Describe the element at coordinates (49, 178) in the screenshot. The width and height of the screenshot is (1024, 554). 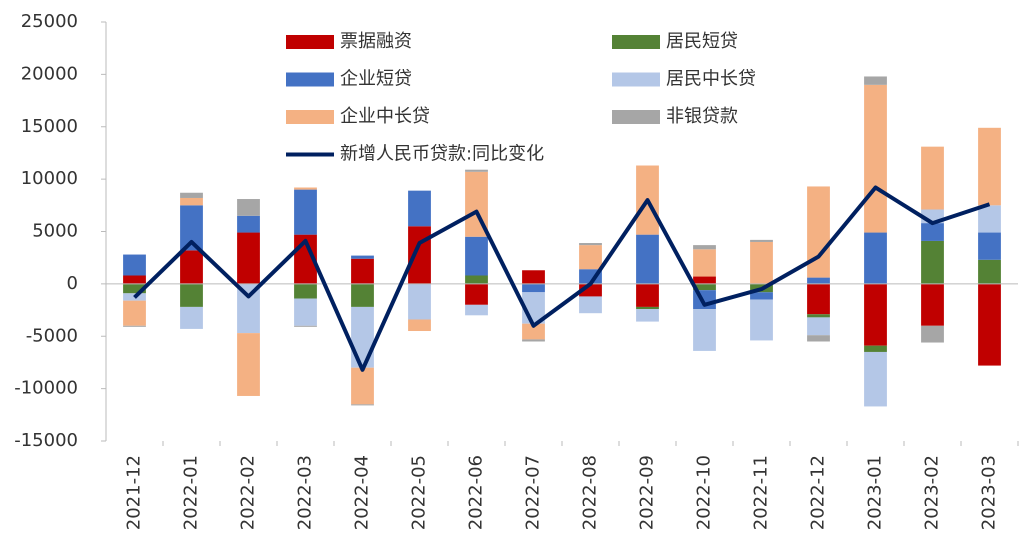
I see `y-tick-label: 10000` at that location.